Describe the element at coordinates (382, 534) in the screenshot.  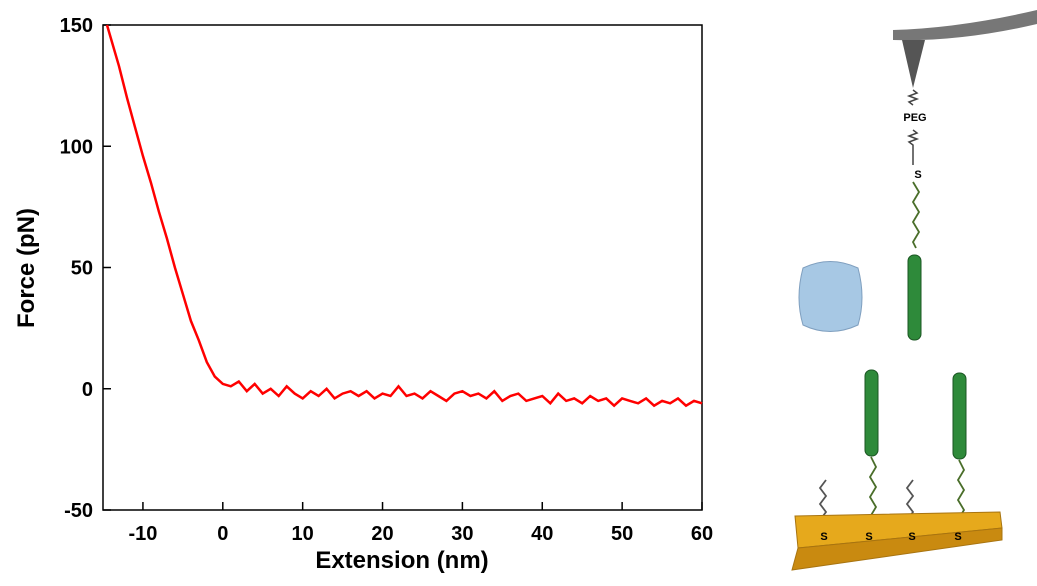
I see `x-tick-label: 20` at that location.